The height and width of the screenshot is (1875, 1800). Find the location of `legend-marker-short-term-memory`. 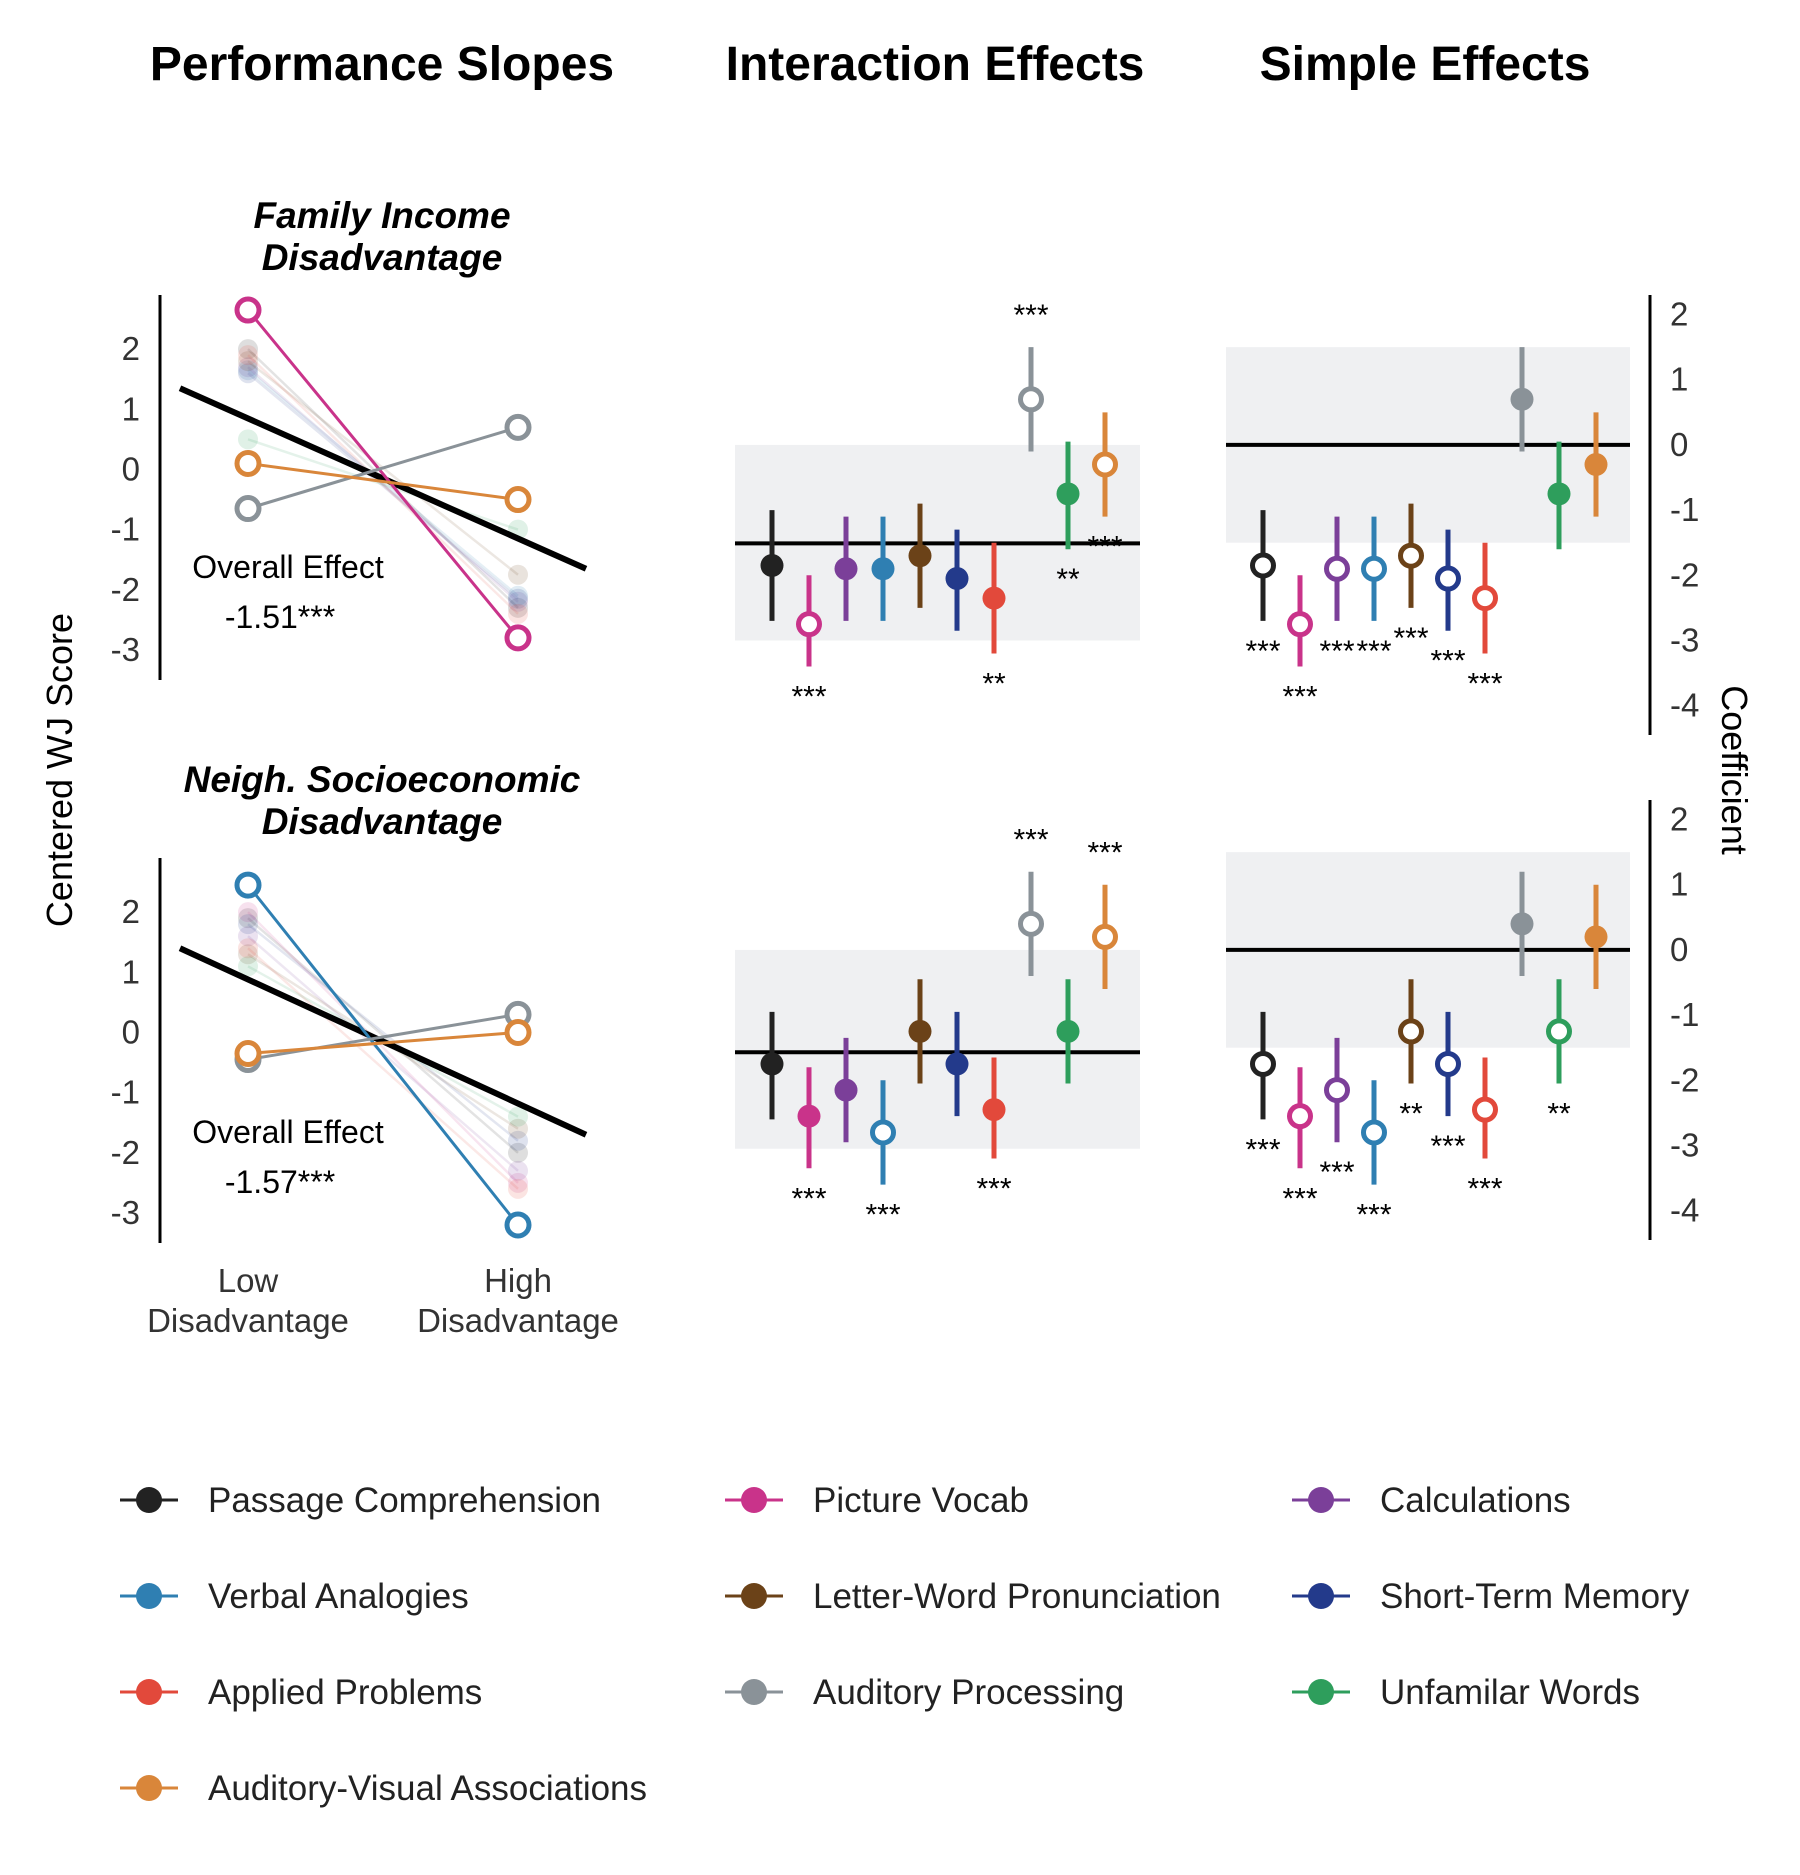

legend-marker-short-term-memory is located at coordinates (1321, 1596).